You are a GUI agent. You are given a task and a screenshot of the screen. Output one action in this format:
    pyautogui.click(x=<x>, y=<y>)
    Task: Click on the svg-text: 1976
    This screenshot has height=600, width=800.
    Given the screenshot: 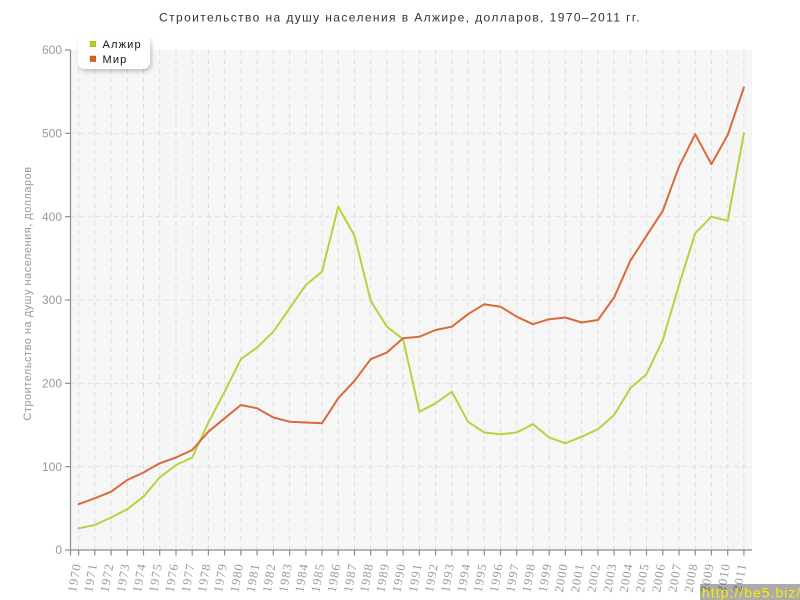 What is the action you would take?
    pyautogui.click(x=171, y=577)
    